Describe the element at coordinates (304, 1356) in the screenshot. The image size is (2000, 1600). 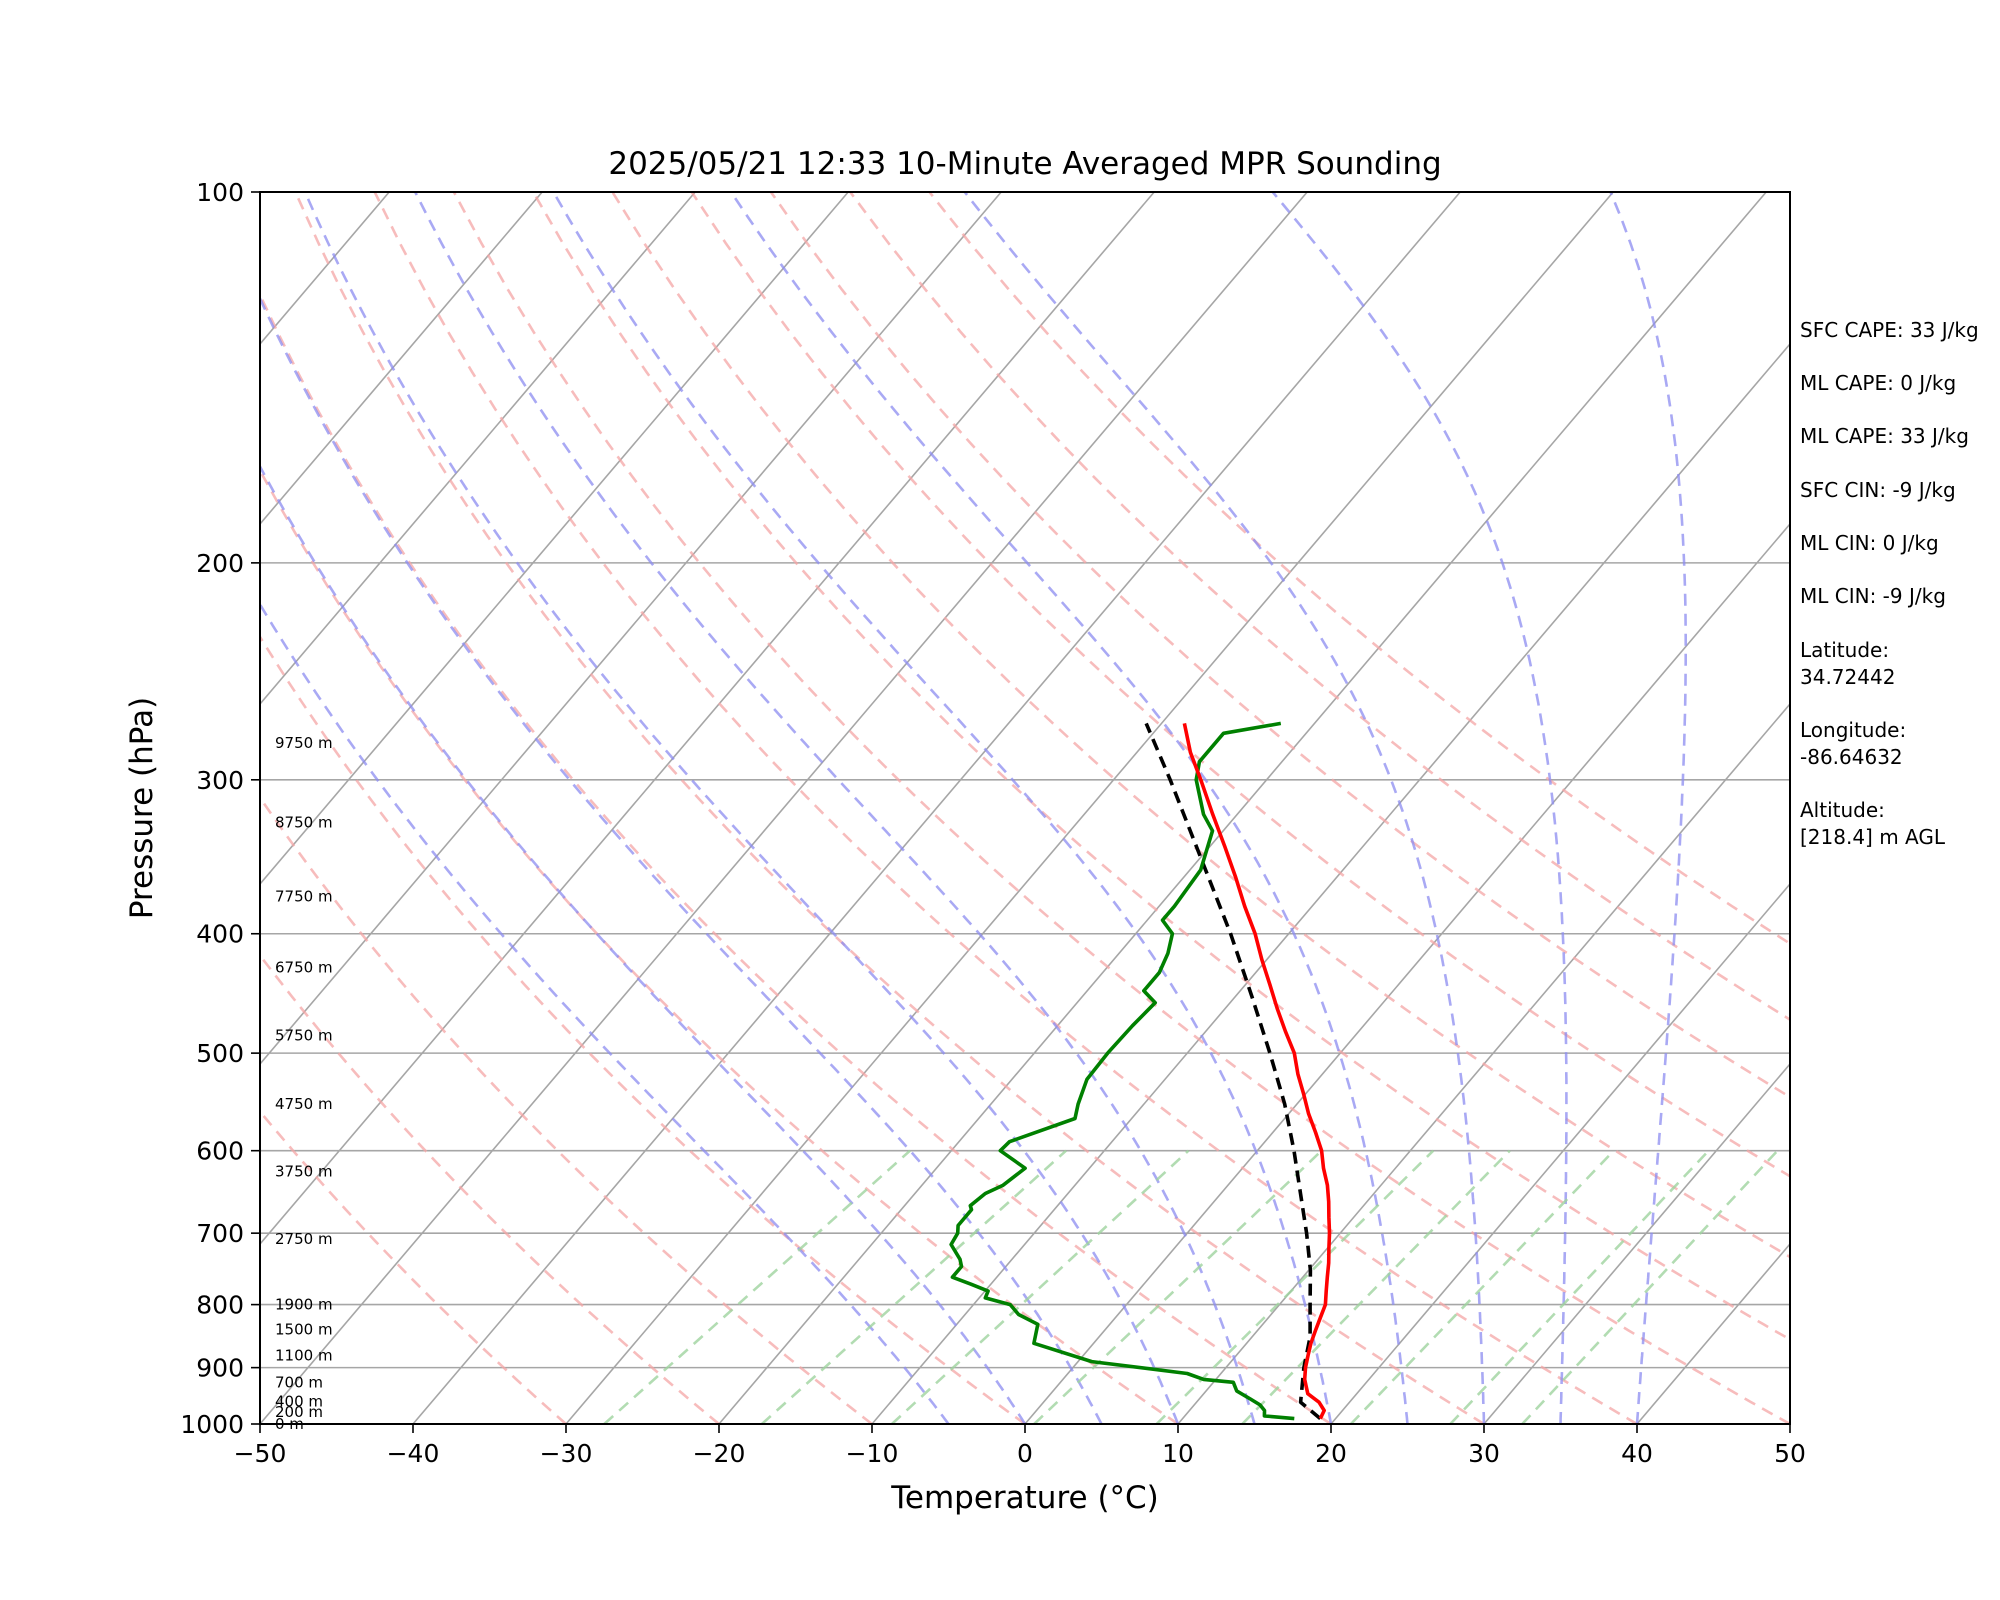
I see `height-label: 1100 m` at that location.